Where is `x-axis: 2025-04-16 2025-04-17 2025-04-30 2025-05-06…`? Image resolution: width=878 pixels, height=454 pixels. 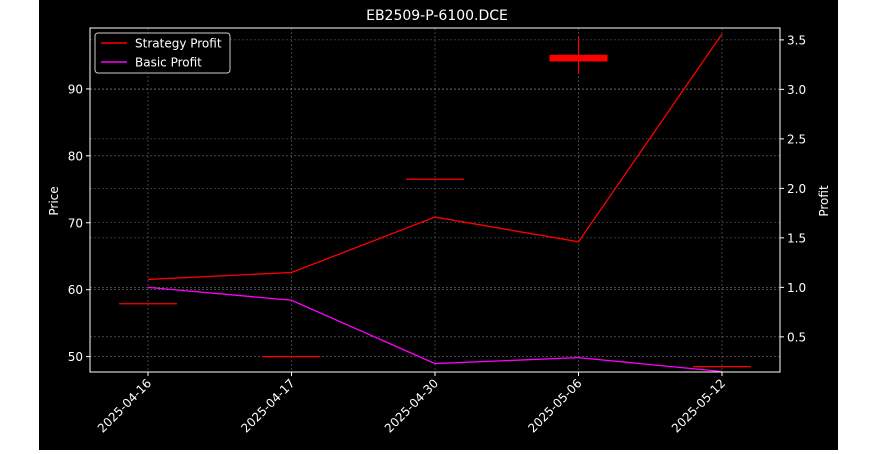
x-axis: 2025-04-16 2025-04-17 2025-04-30 2025-05-06… is located at coordinates (411, 403).